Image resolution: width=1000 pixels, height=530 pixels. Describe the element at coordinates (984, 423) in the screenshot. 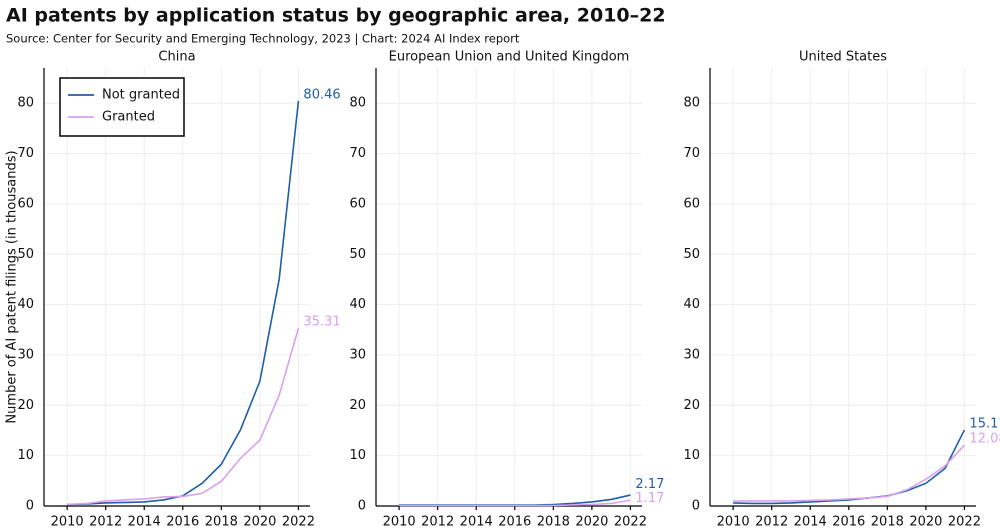

I see `end-label: 15.11` at that location.